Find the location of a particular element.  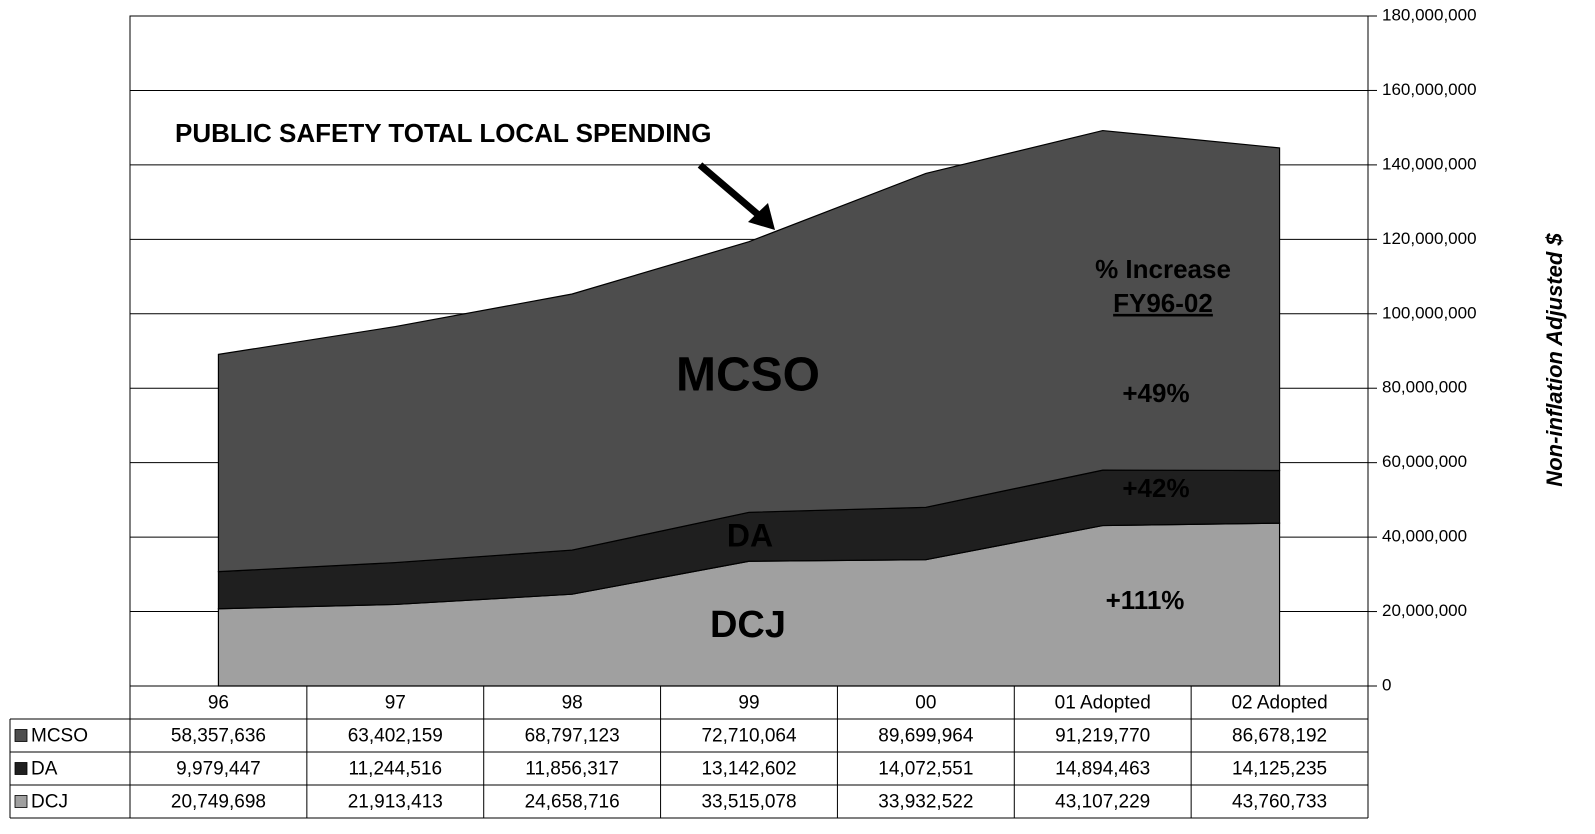

table-cell: 14,125,235 is located at coordinates (1279, 769).